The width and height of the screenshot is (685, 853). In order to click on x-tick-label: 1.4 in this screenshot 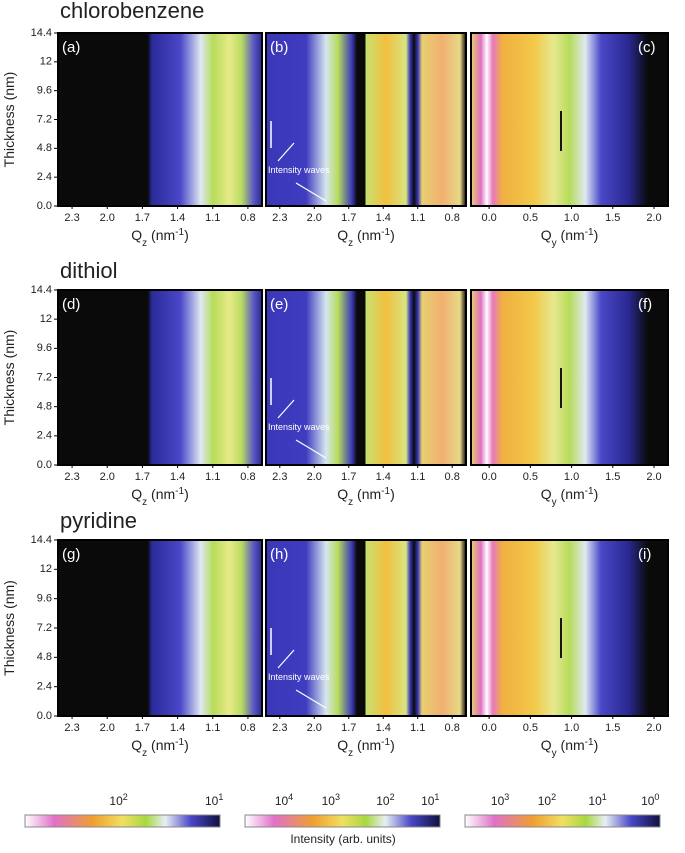, I will do `click(383, 477)`.